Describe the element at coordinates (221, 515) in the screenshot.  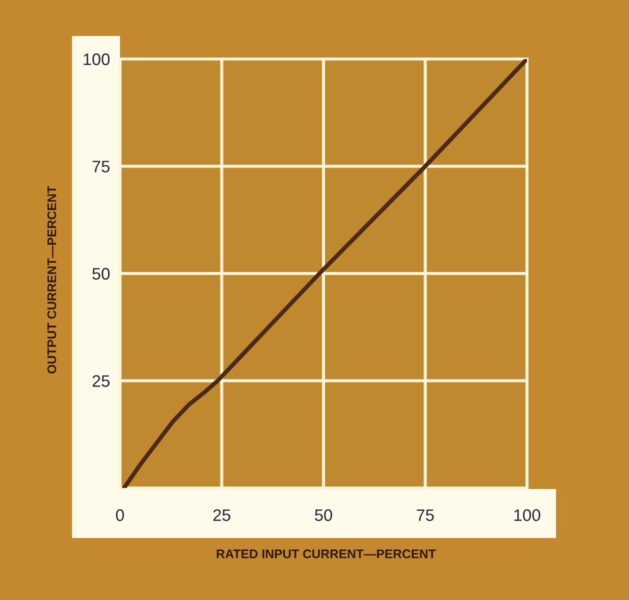
I see `x-tick-label: 25` at that location.